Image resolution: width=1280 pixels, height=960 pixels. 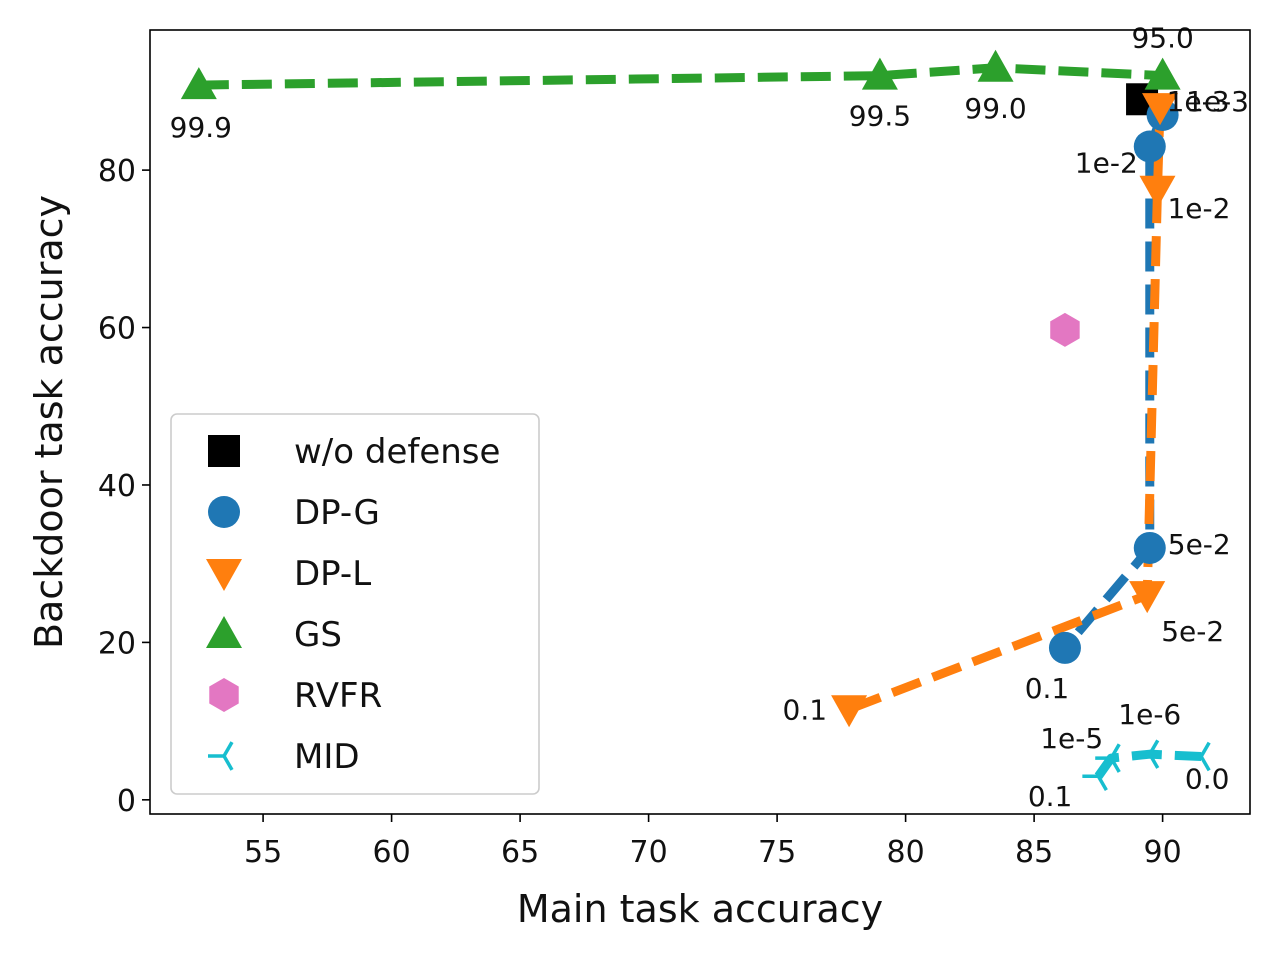 I want to click on x-tick-label: 55, so click(x=263, y=852).